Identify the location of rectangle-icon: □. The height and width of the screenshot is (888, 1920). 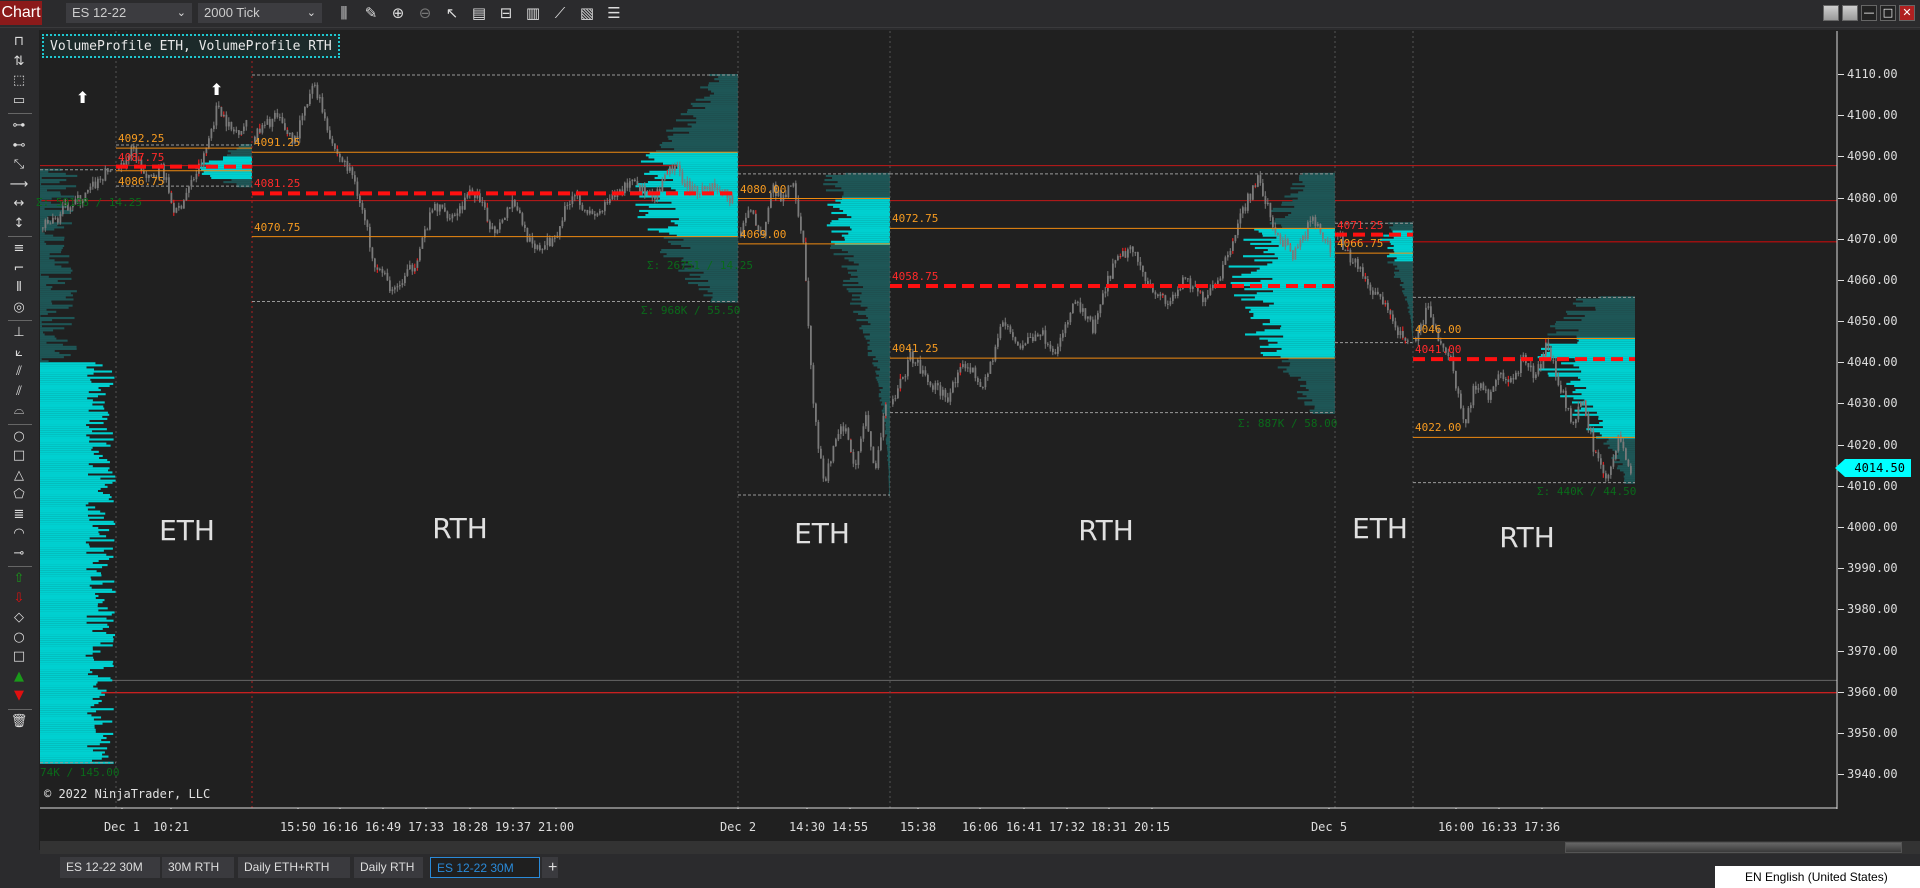
(19, 455).